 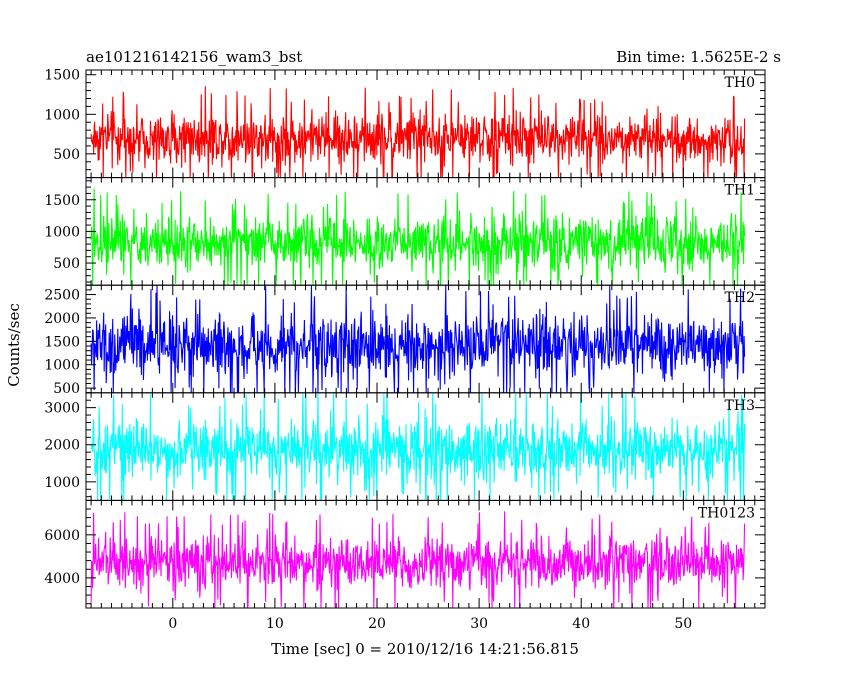 What do you see at coordinates (418, 446) in the screenshot?
I see `series-th3` at bounding box center [418, 446].